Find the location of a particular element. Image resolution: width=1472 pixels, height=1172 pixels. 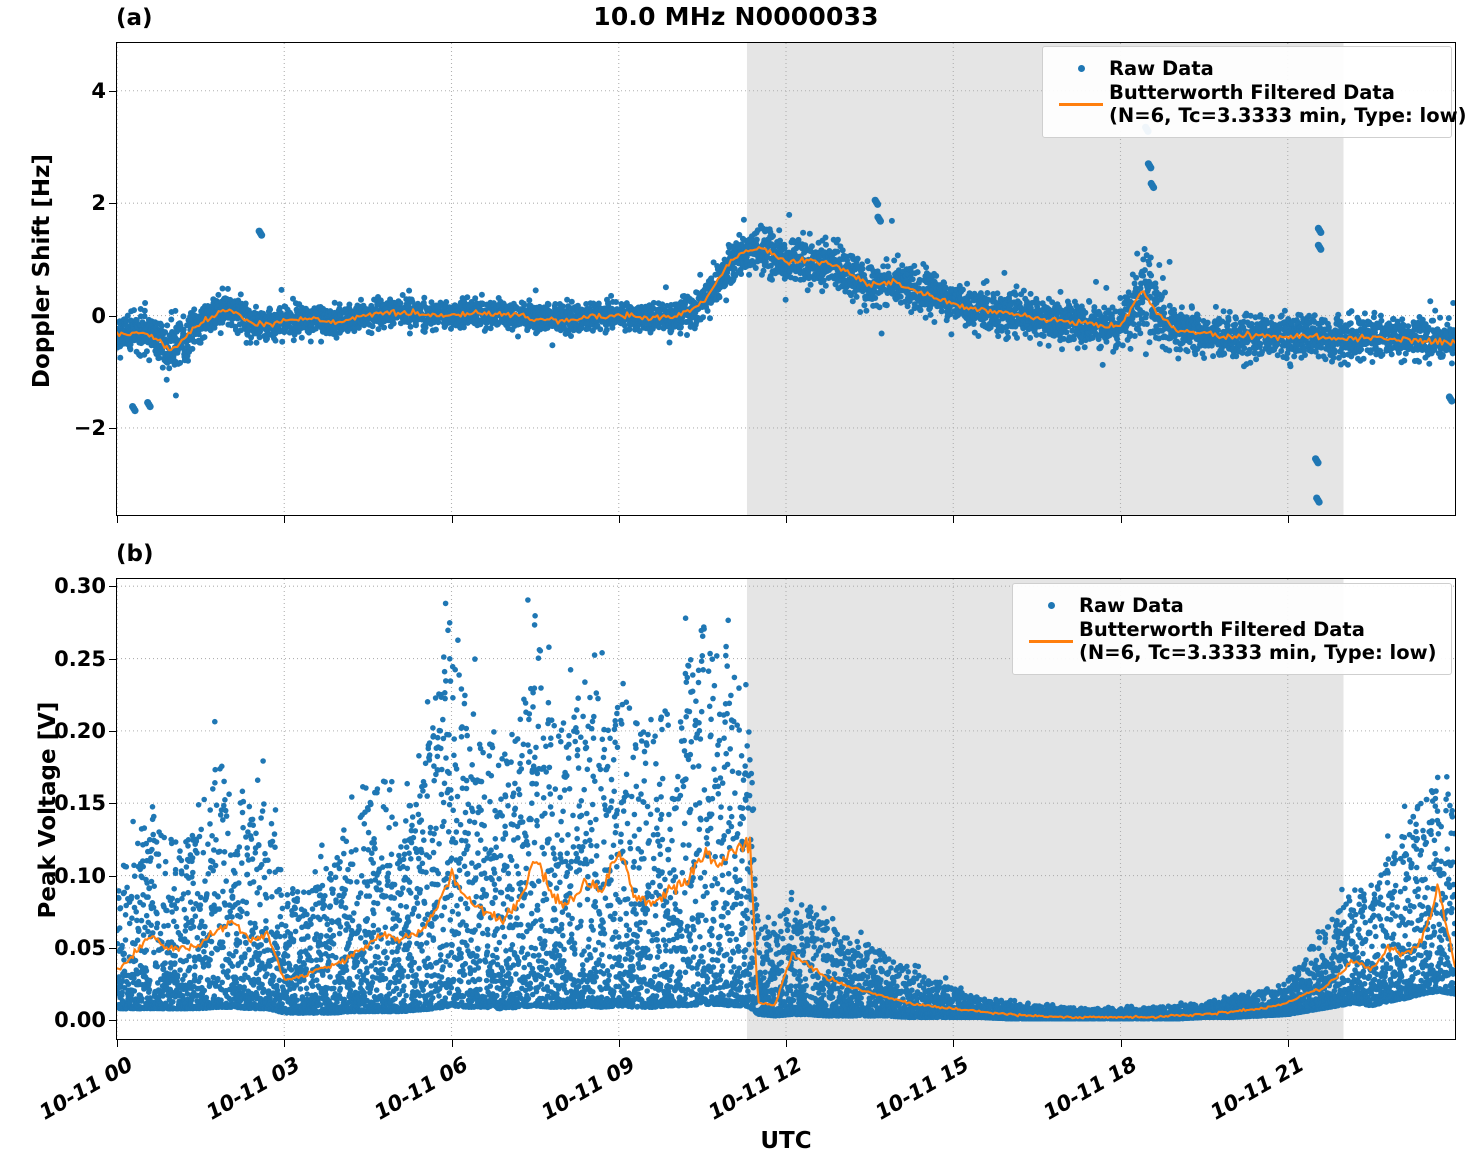

panel-a-ytick-label: −2 is located at coordinates (89, 427).